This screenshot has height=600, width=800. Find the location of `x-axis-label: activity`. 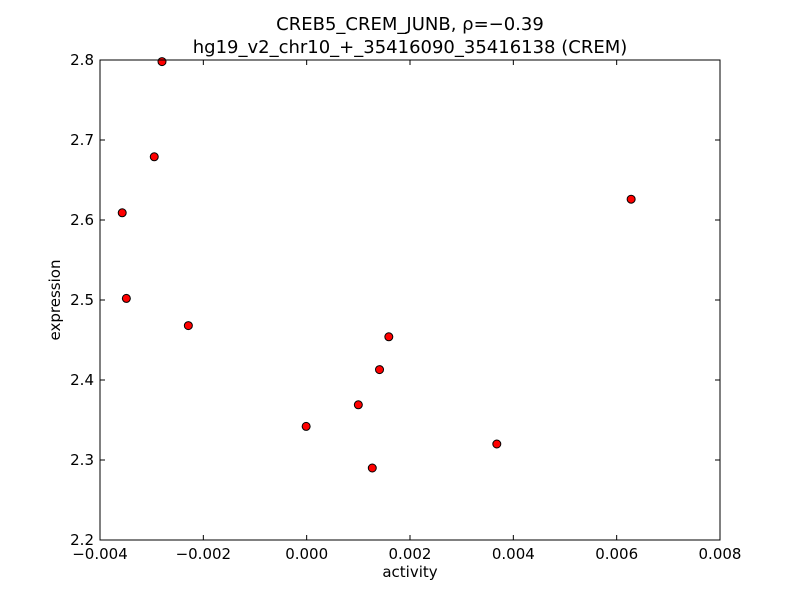

x-axis-label: activity is located at coordinates (409, 572).